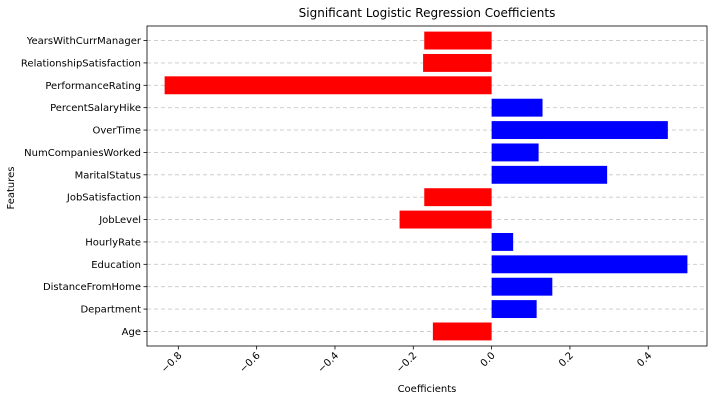  Describe the element at coordinates (579, 130) in the screenshot. I see `bar-overtime` at that location.